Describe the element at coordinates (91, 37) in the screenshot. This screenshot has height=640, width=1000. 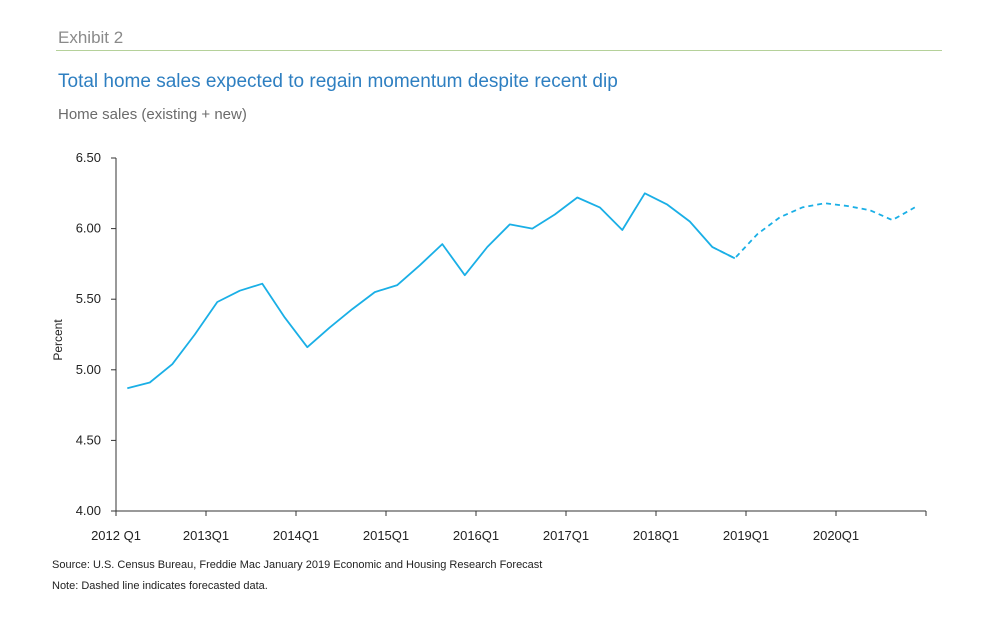
I see `exhibit-label: Exhibit 2` at that location.